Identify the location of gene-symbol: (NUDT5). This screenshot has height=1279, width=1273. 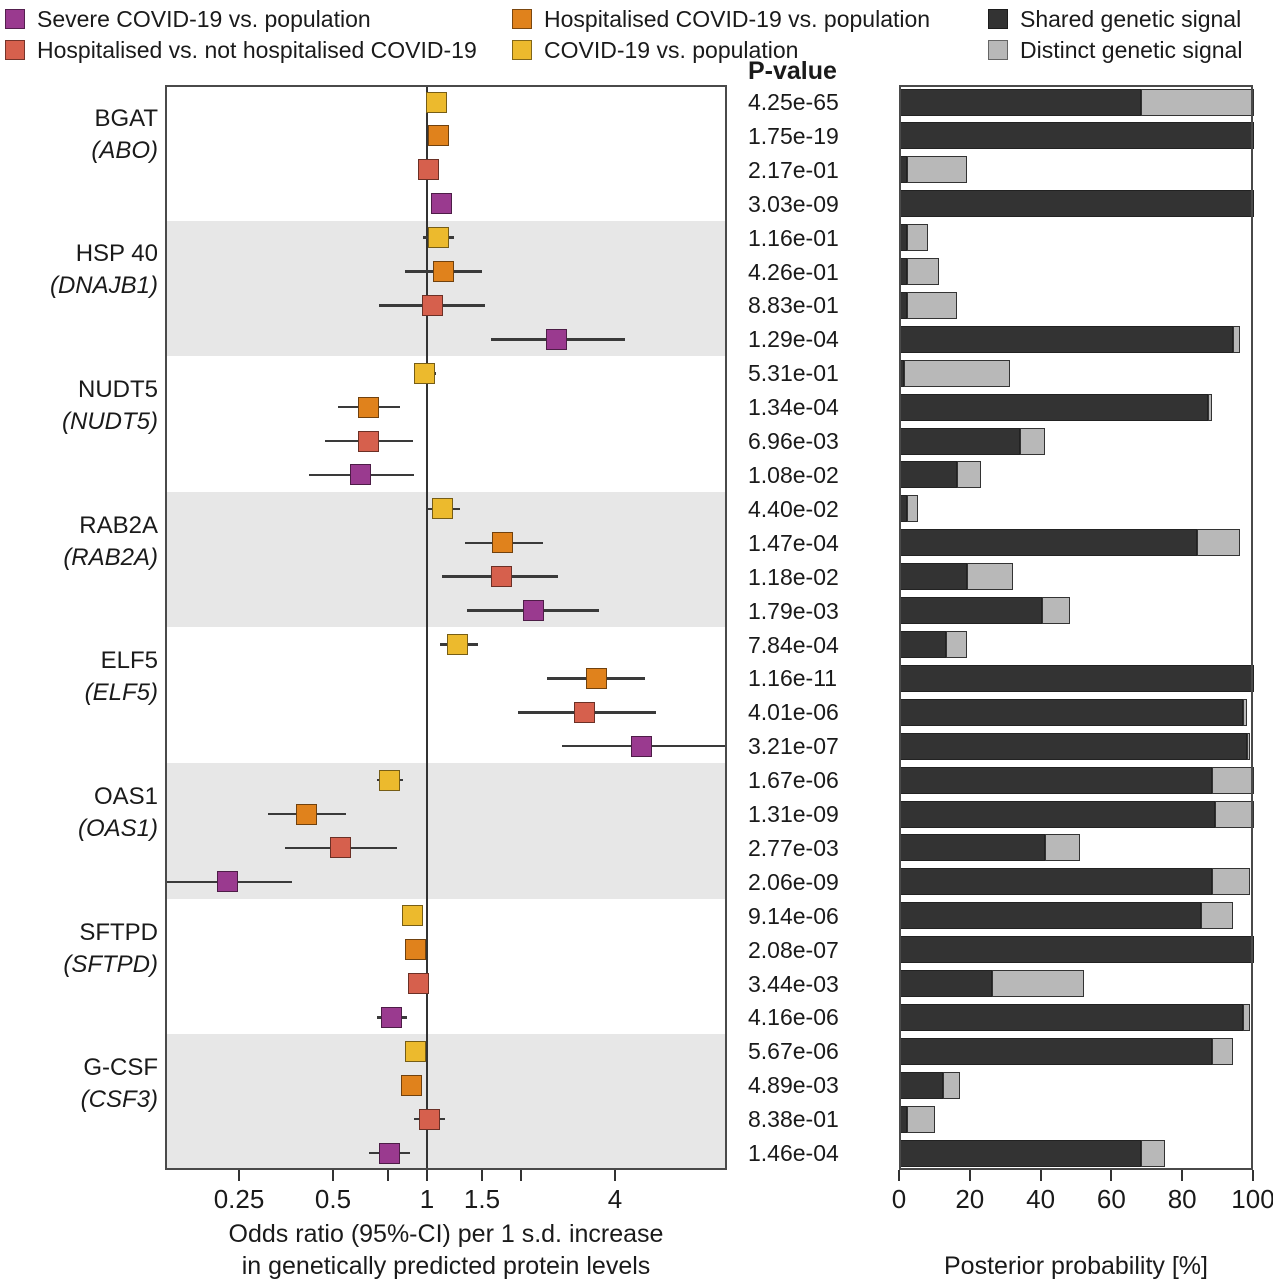
(110, 422).